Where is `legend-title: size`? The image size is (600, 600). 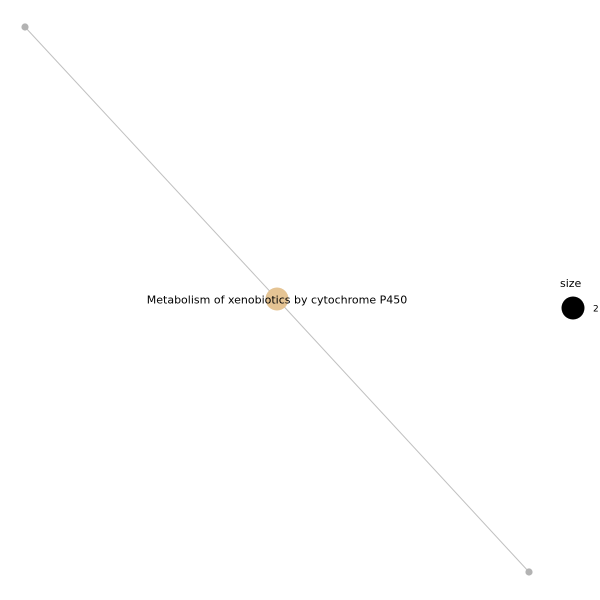 legend-title: size is located at coordinates (571, 283).